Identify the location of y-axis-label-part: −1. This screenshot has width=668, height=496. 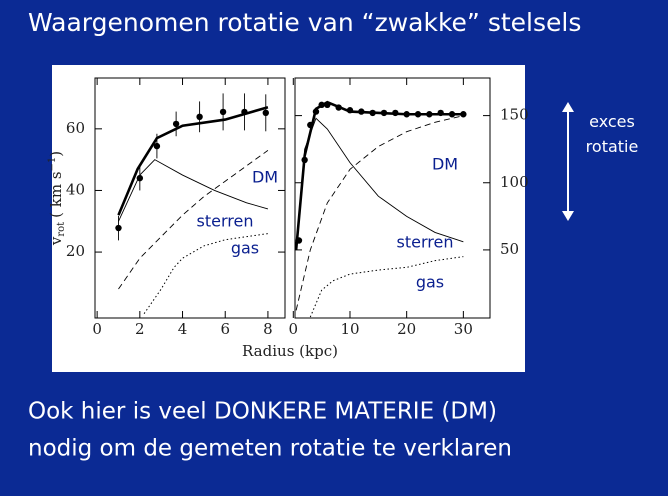
(52, 164).